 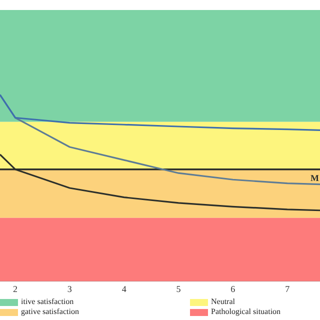 I want to click on x-tick-label: 3, so click(x=69, y=289).